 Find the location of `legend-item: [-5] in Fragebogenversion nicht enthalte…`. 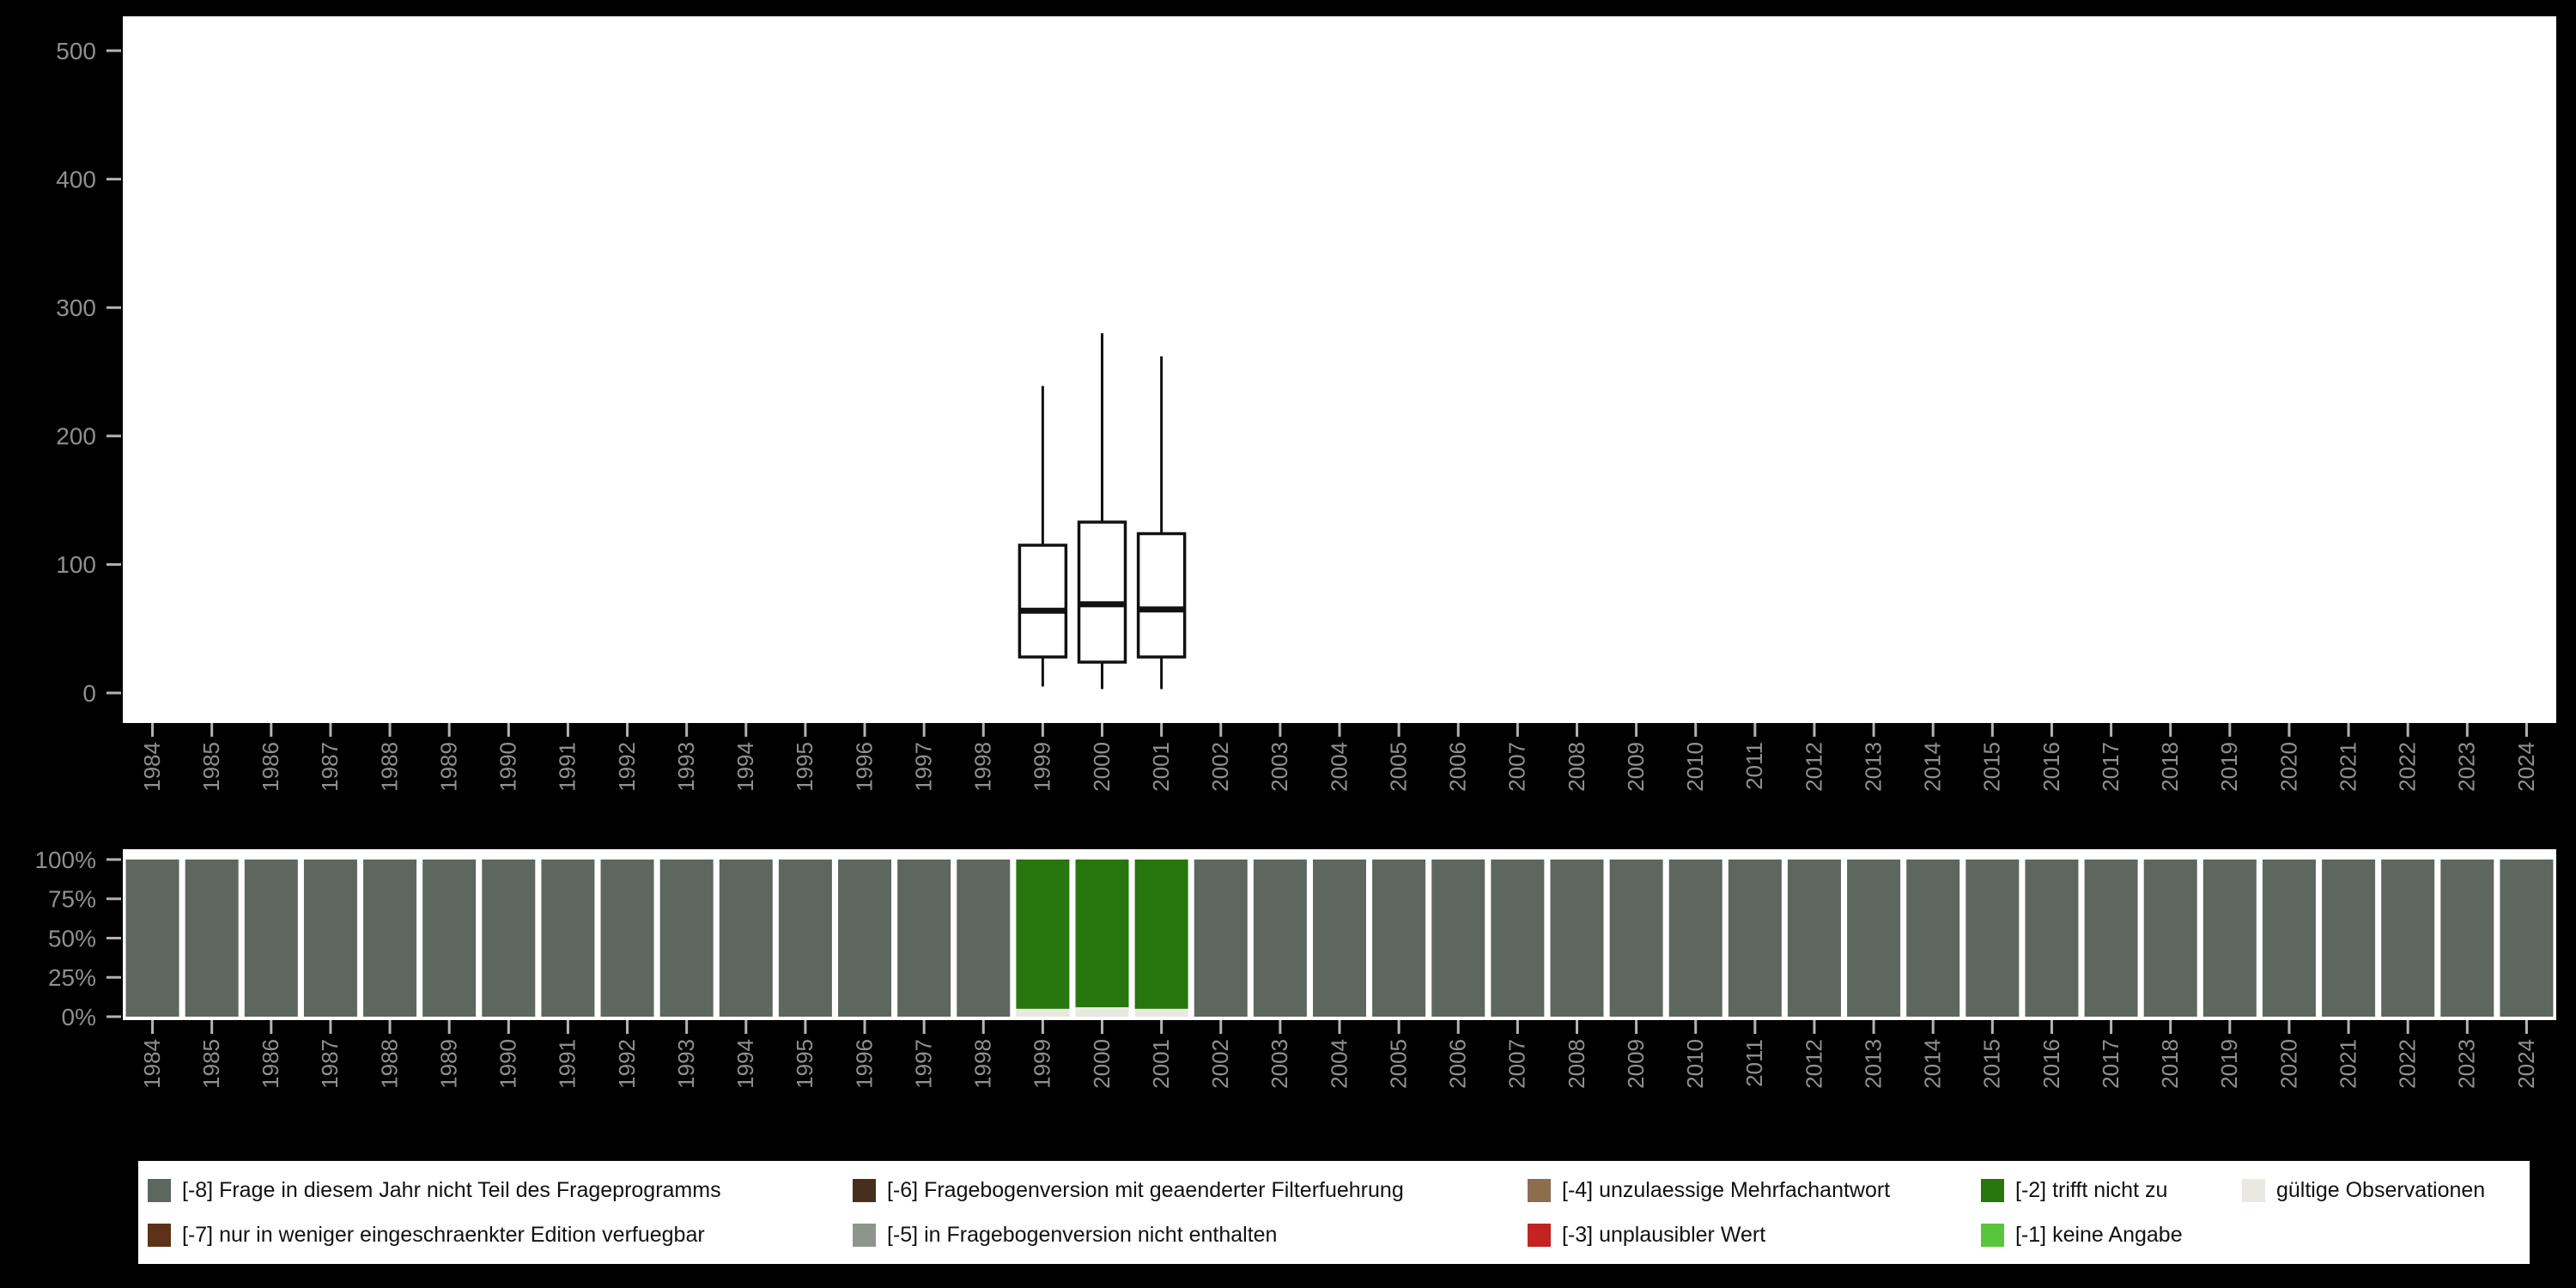

legend-item: [-5] in Fragebogenversion nicht enthalte… is located at coordinates (1065, 1235).